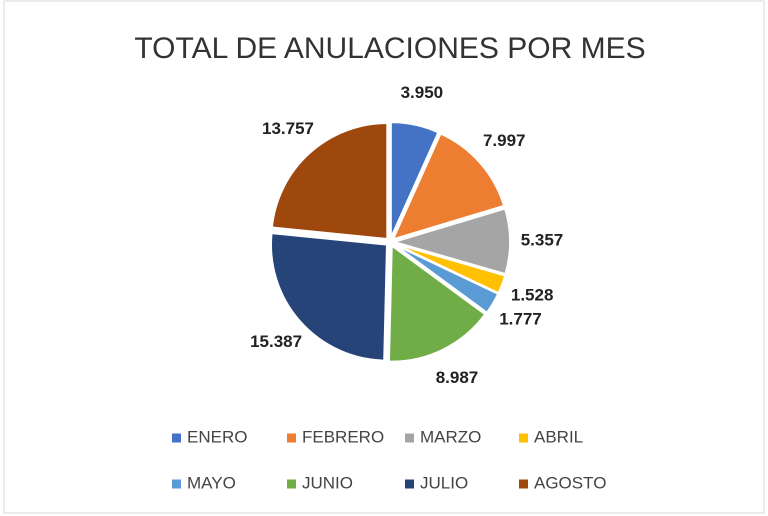 The width and height of the screenshot is (768, 516). I want to click on data-label: 3.950, so click(422, 92).